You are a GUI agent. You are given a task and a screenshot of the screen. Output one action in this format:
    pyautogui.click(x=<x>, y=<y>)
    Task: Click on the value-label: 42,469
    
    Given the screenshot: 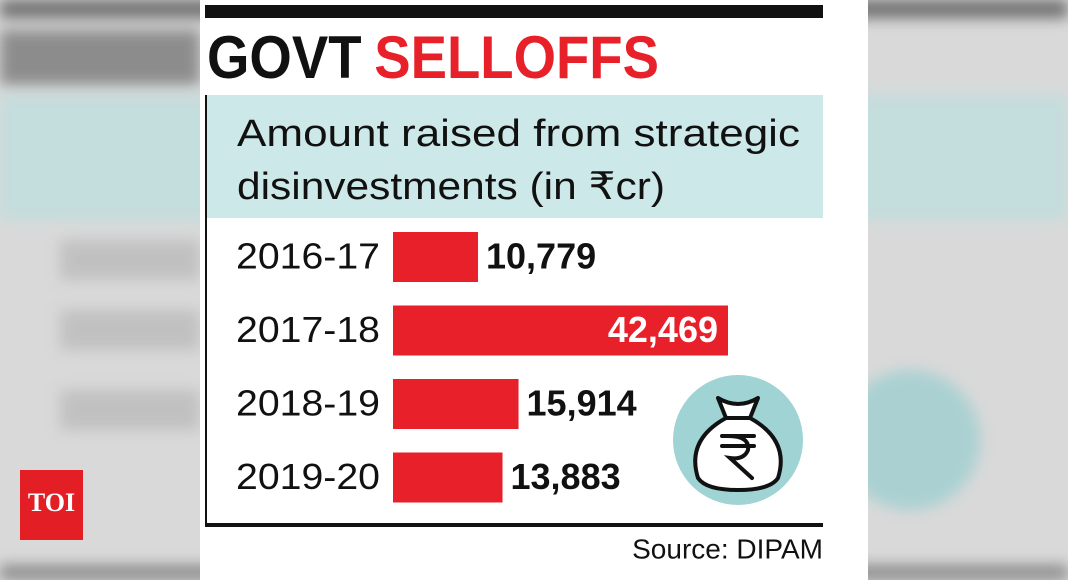 What is the action you would take?
    pyautogui.click(x=663, y=329)
    